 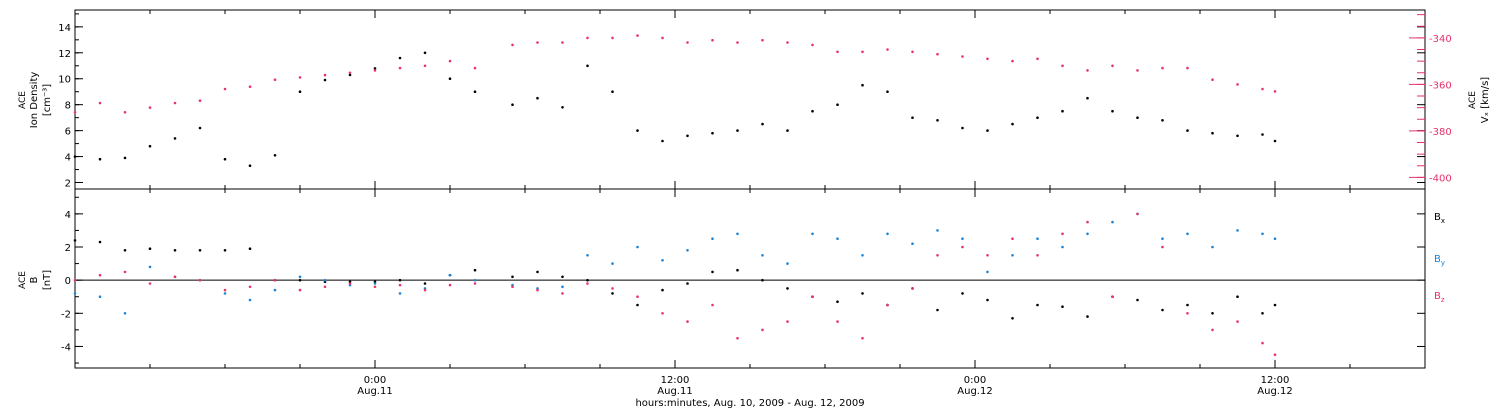 I want to click on x-tick-label-date: Aug.11, so click(x=374, y=391).